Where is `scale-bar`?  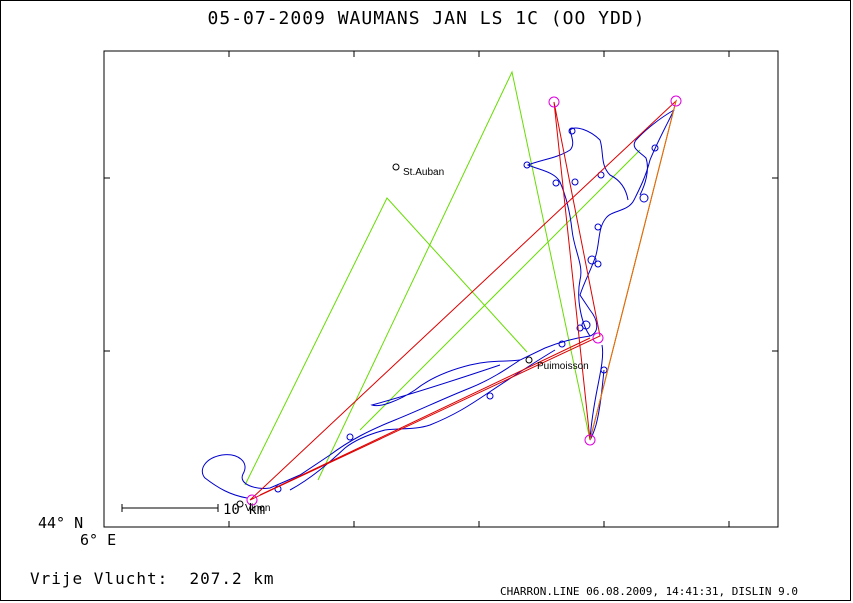 scale-bar is located at coordinates (170, 508).